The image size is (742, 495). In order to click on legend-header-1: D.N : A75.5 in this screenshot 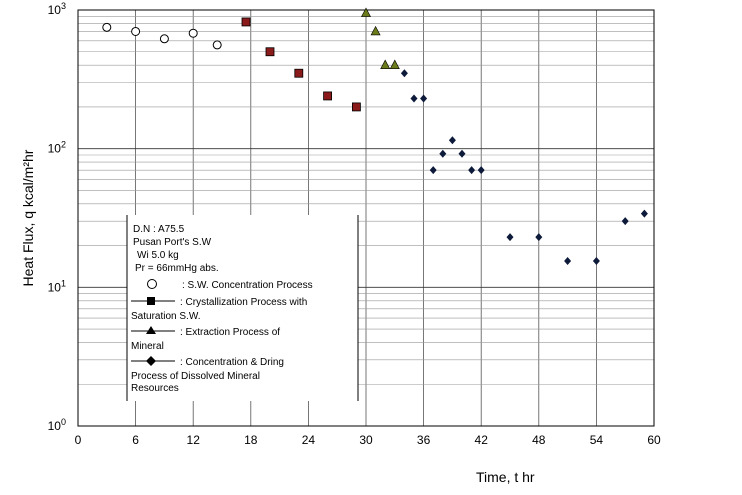, I will do `click(159, 229)`.